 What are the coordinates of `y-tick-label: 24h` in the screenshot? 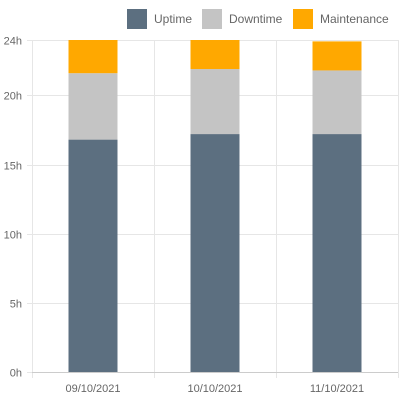 It's located at (13, 42).